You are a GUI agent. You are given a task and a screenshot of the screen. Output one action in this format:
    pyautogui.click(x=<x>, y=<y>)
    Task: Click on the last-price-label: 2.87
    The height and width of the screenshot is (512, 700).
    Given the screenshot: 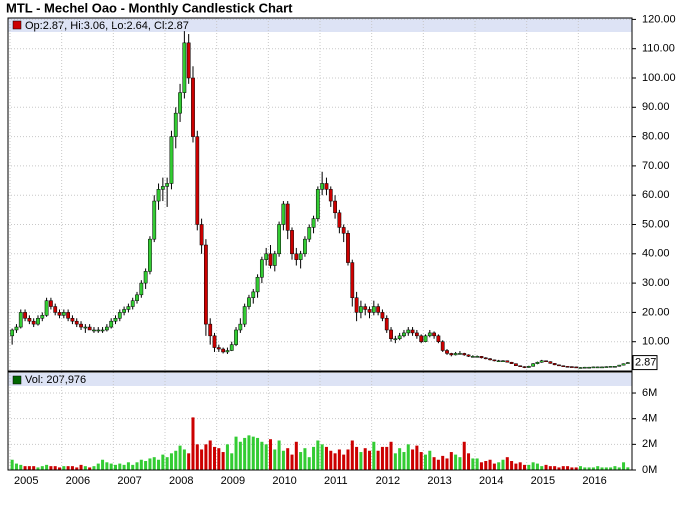 What is the action you would take?
    pyautogui.click(x=645, y=362)
    